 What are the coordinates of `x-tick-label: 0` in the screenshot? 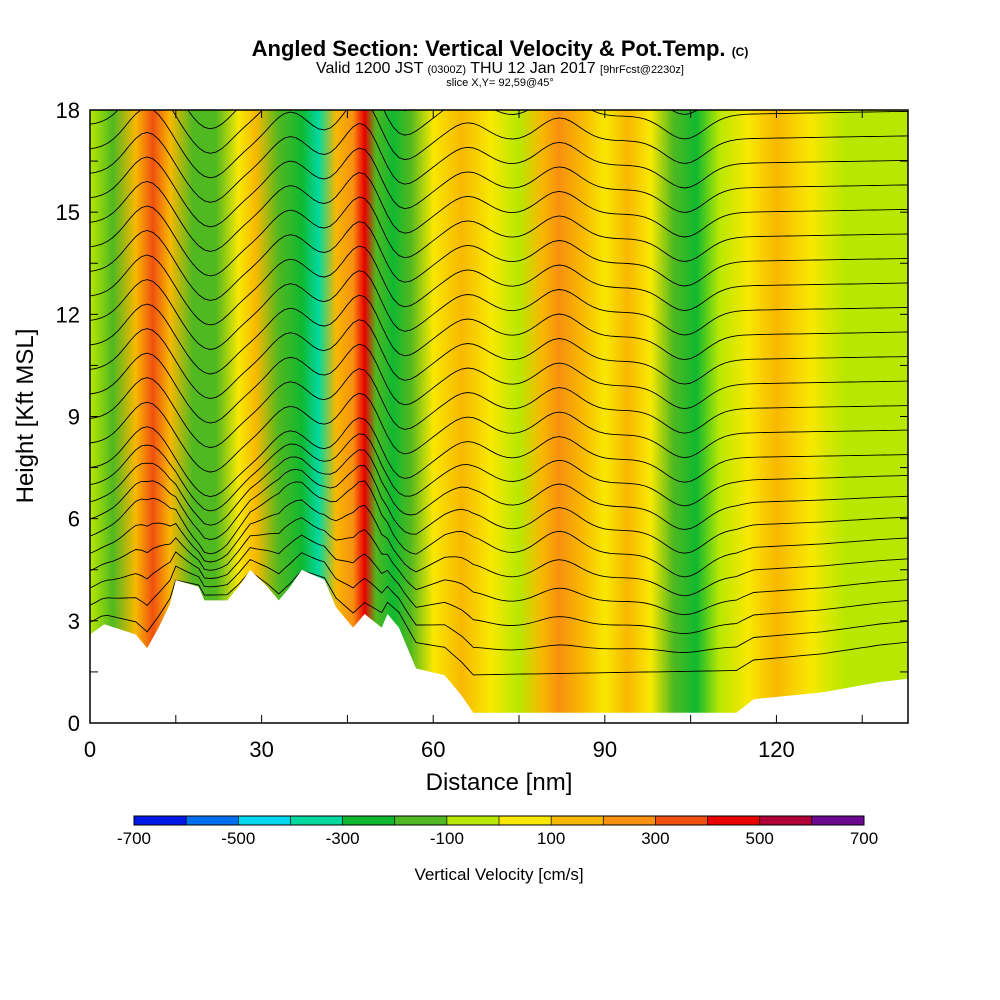 It's located at (90, 749).